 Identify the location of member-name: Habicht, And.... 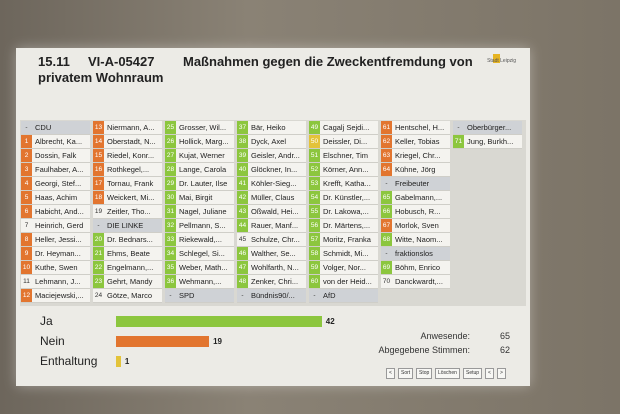
(59, 211).